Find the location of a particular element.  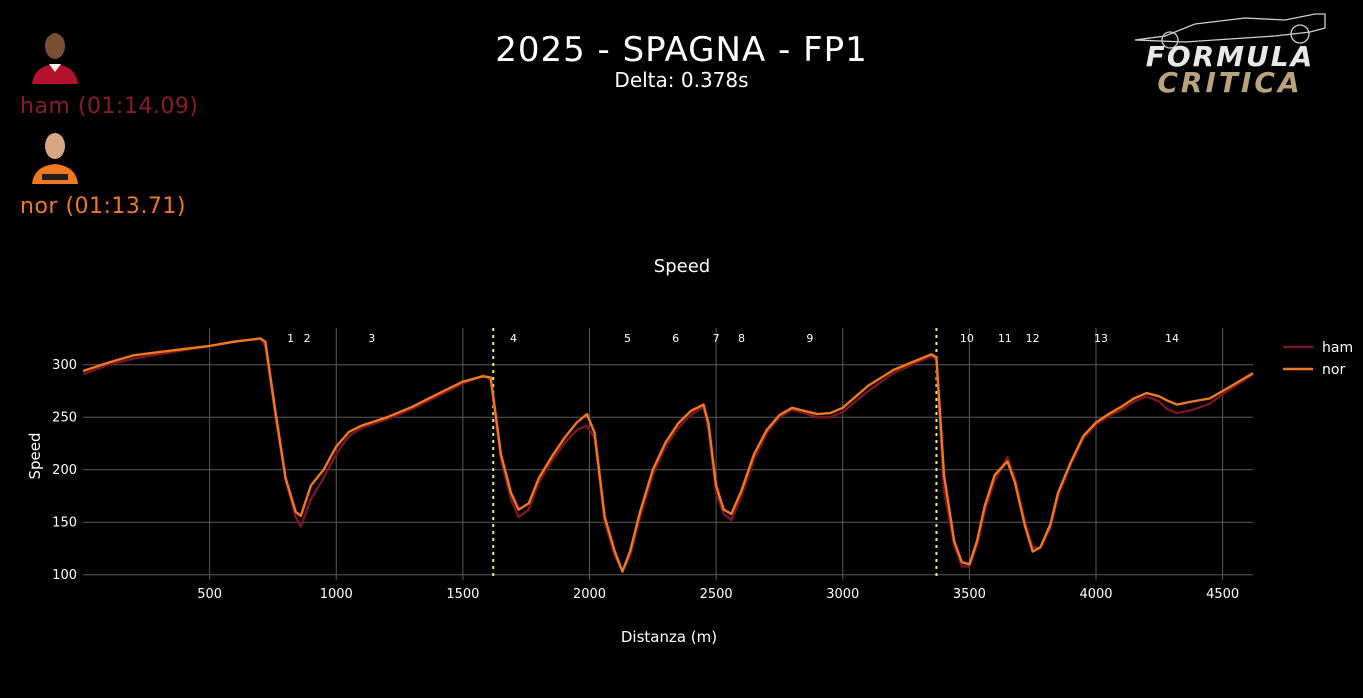

legend-label-ham: ham is located at coordinates (1337, 348).